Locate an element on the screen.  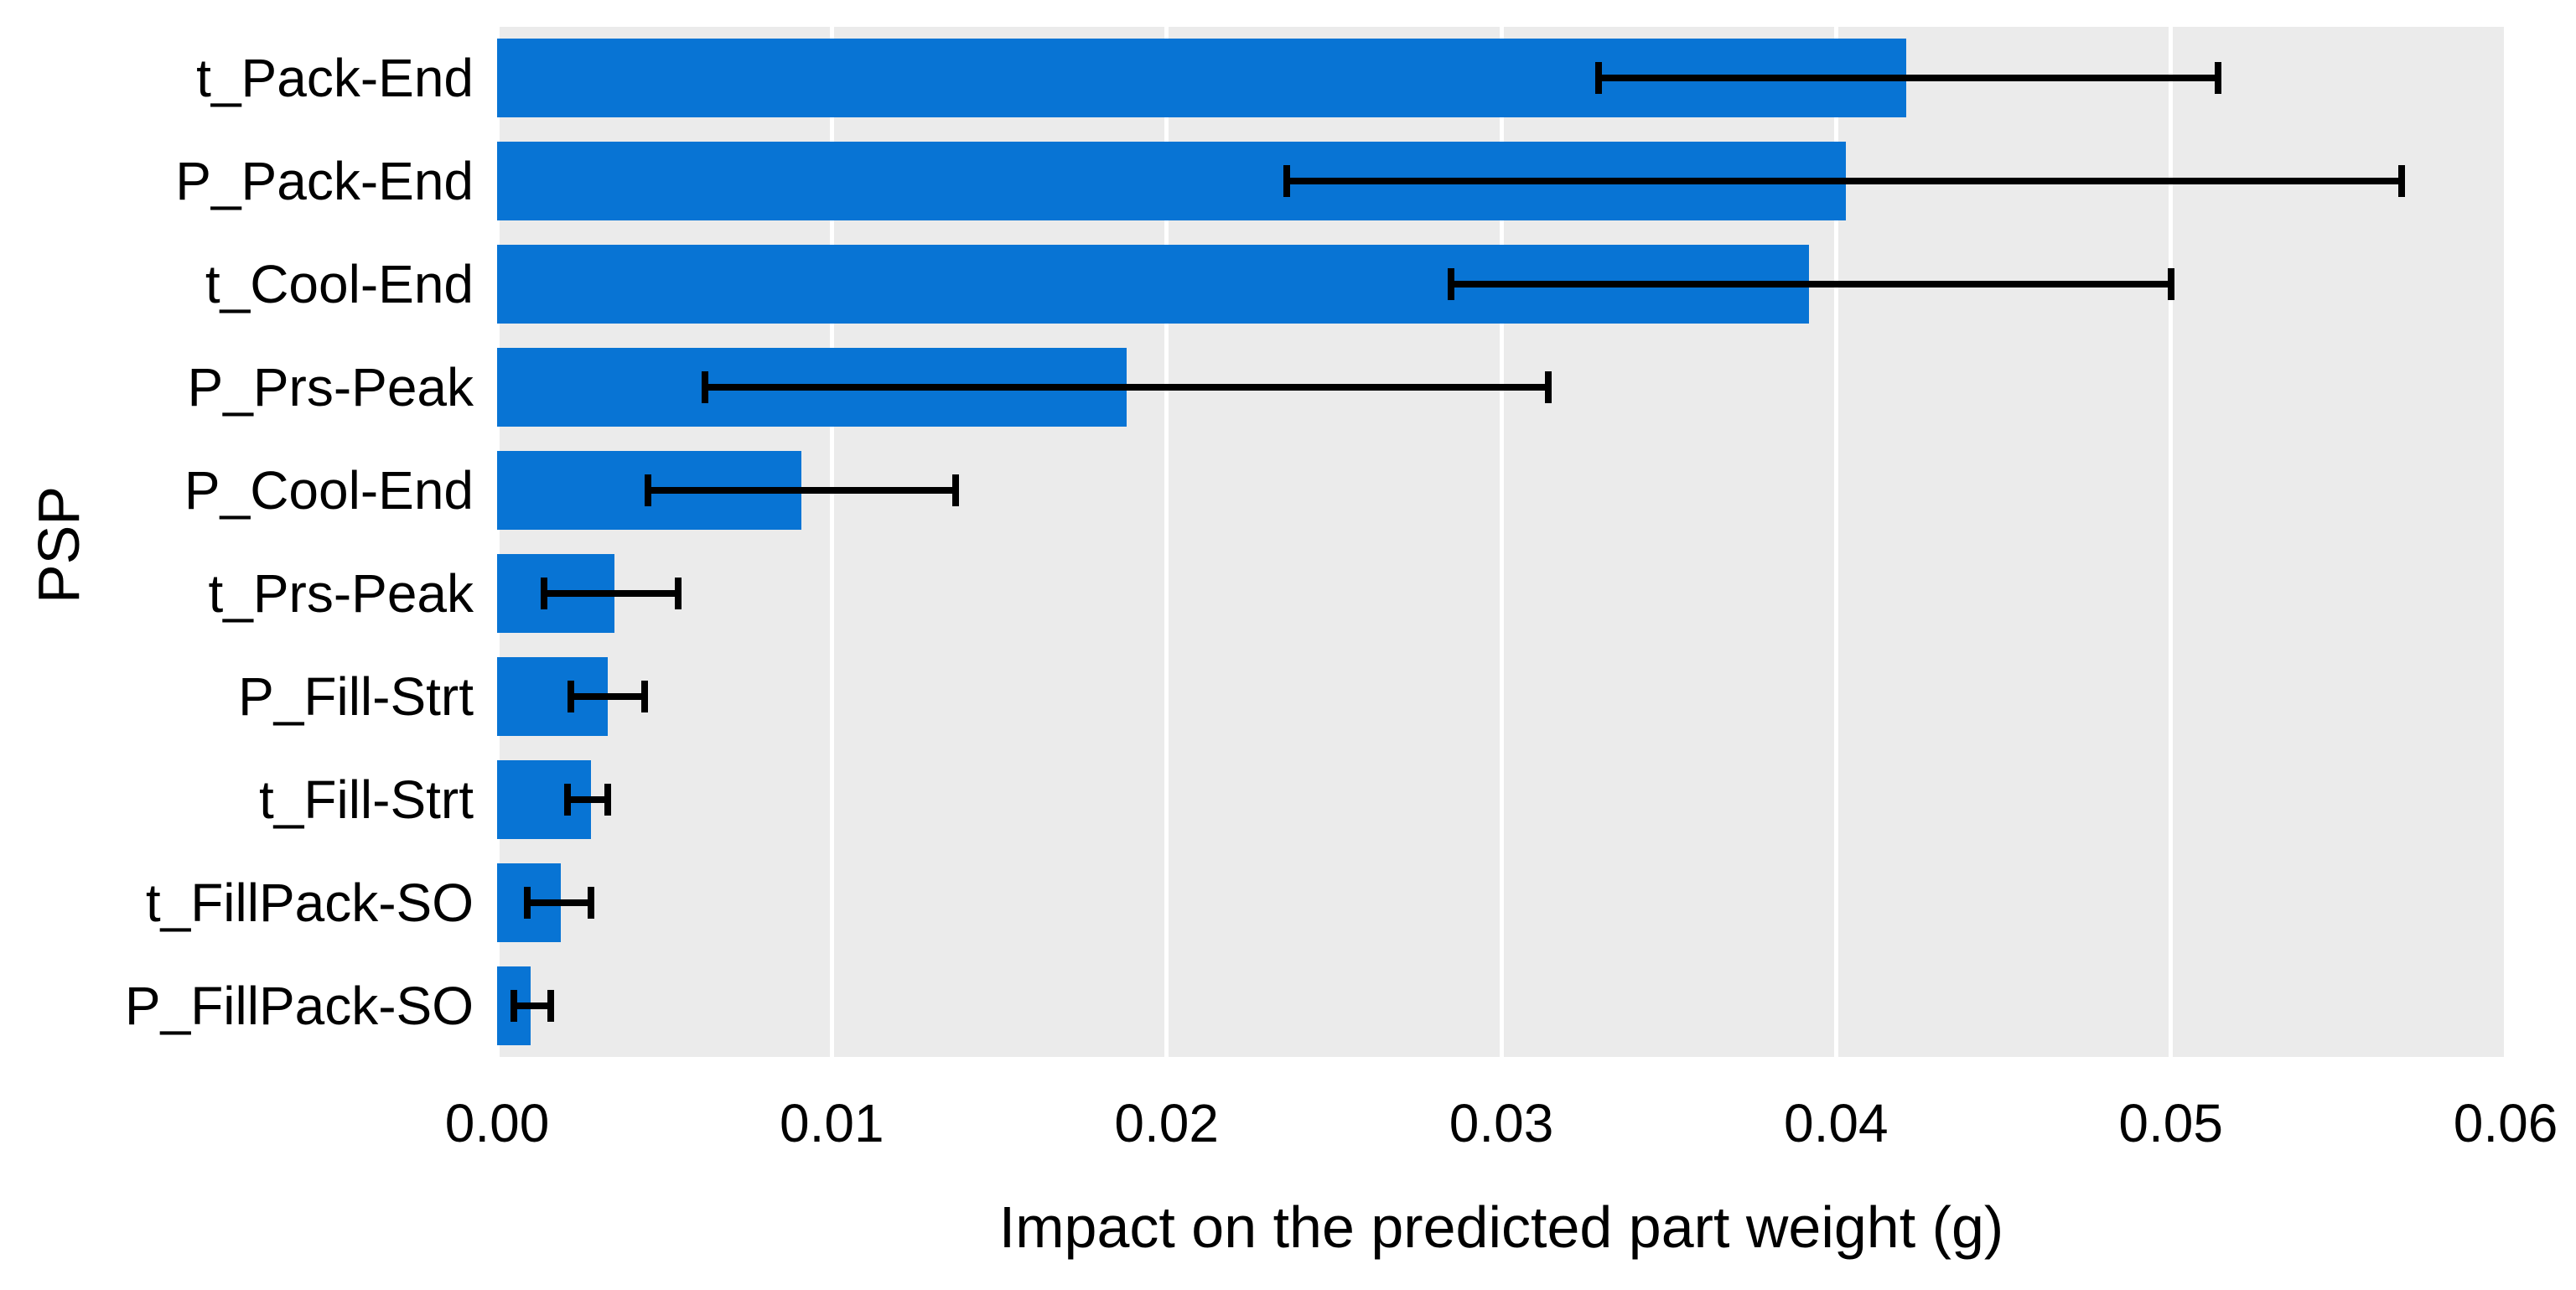
y-tick-label: P_Cool-End is located at coordinates (329, 490).